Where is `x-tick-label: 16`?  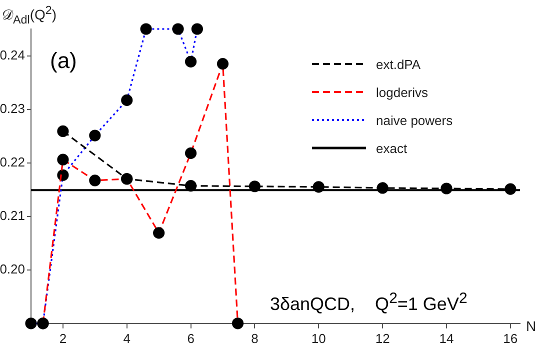
x-tick-label: 16 is located at coordinates (510, 338).